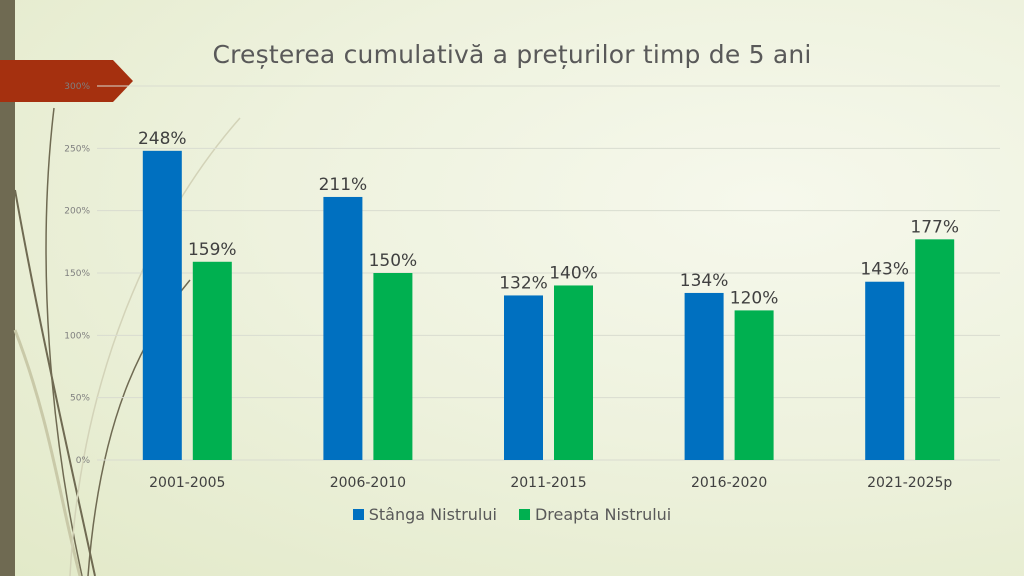 This screenshot has width=1024, height=576. I want to click on y-tick-label: 200%, so click(77, 212).